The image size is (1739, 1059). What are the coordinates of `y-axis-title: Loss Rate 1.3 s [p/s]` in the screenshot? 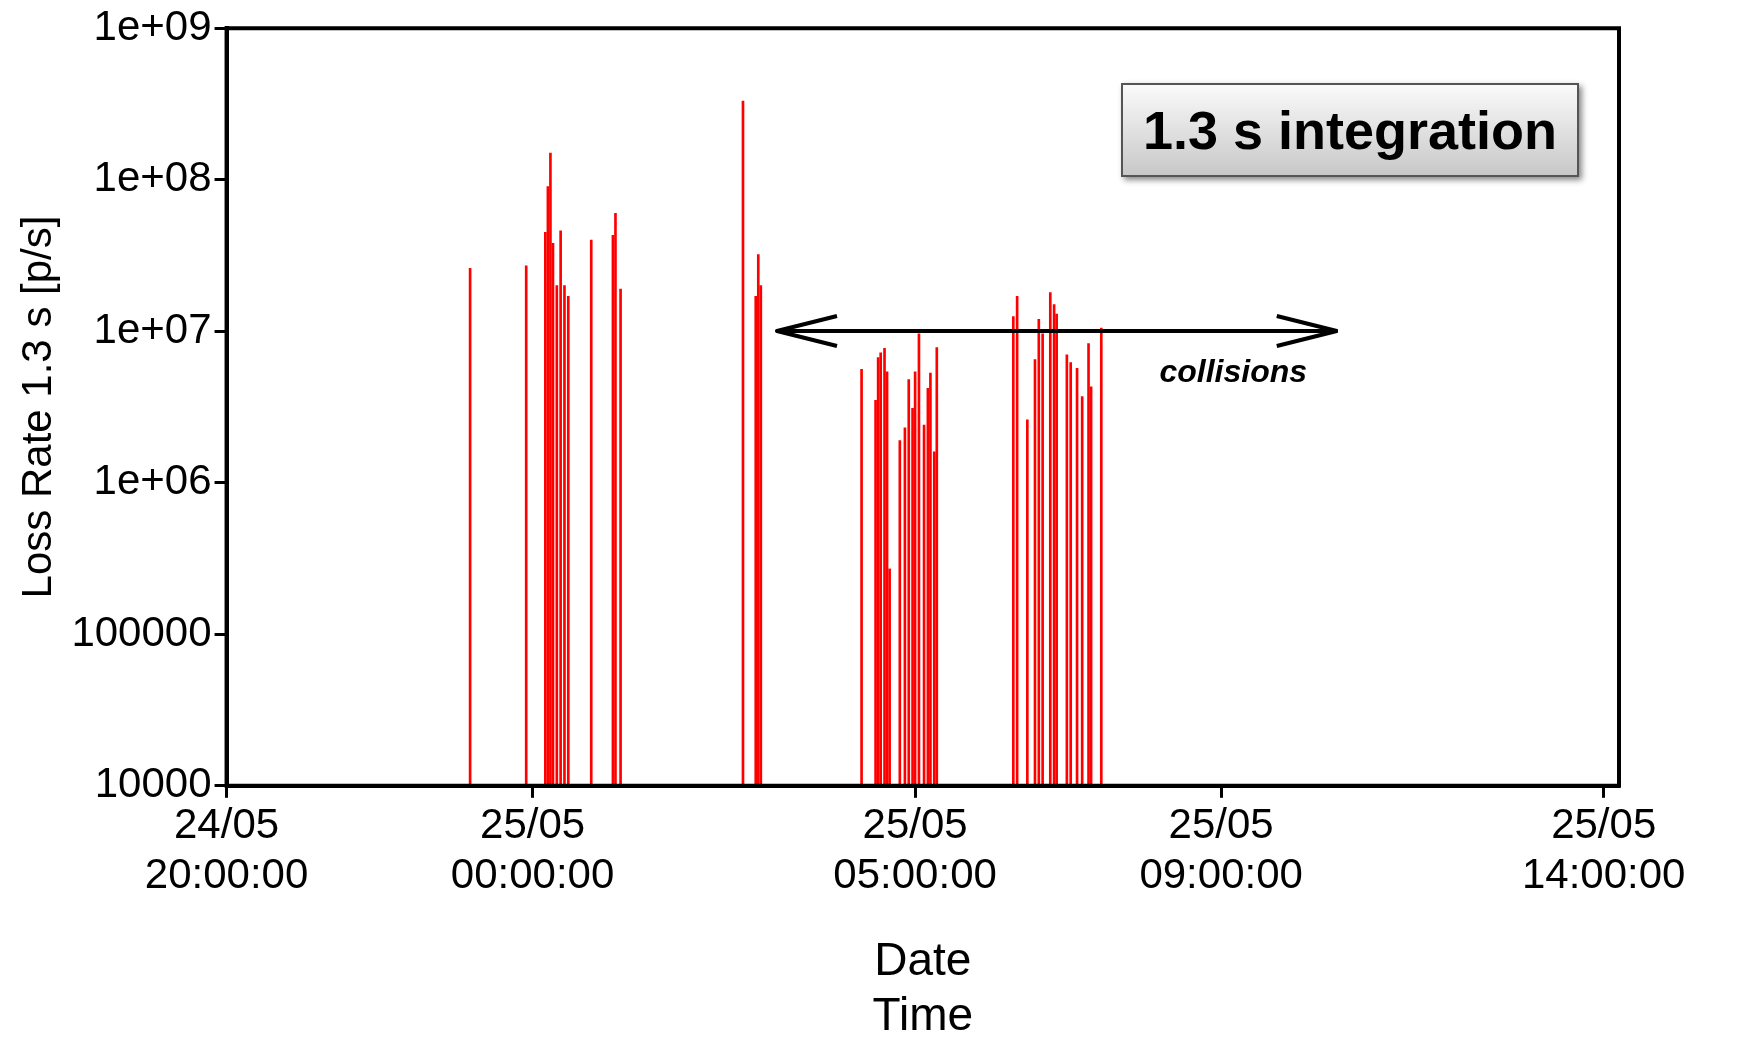 It's located at (36, 407).